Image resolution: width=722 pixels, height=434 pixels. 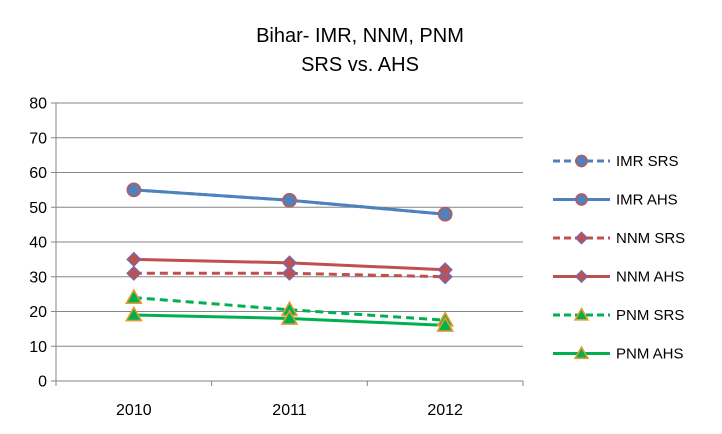 What do you see at coordinates (38, 104) in the screenshot?
I see `y-tick-label: 80` at bounding box center [38, 104].